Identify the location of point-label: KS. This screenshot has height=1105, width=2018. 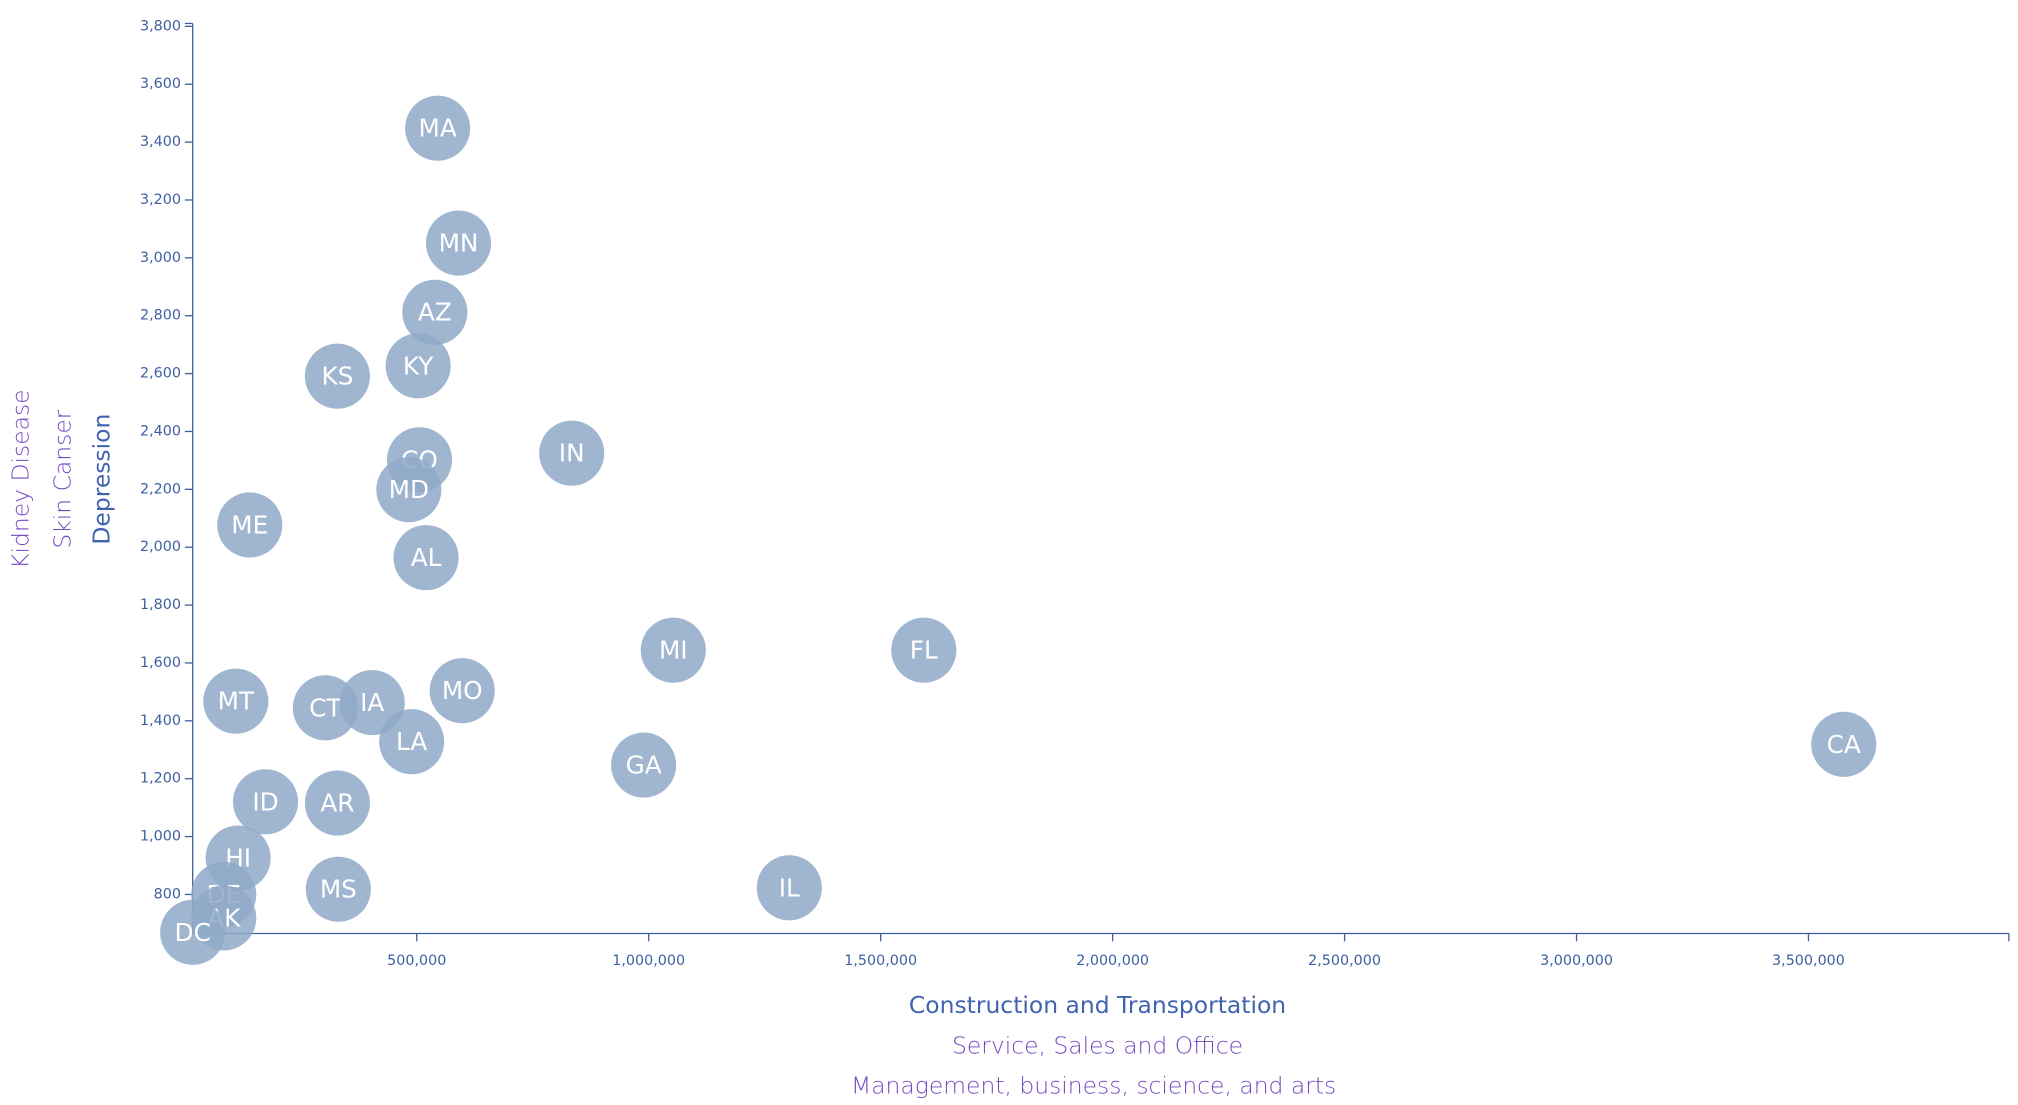
(337, 376).